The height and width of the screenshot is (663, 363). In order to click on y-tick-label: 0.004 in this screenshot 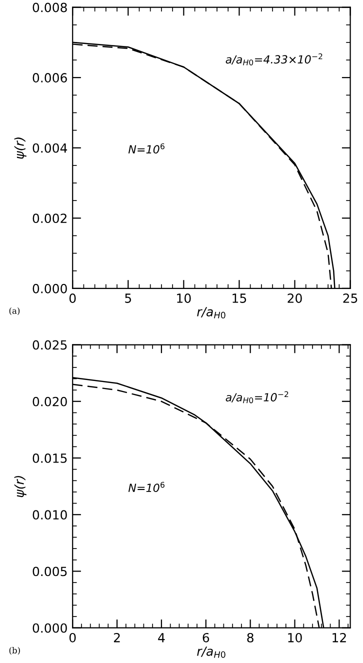, I will do `click(50, 148)`.